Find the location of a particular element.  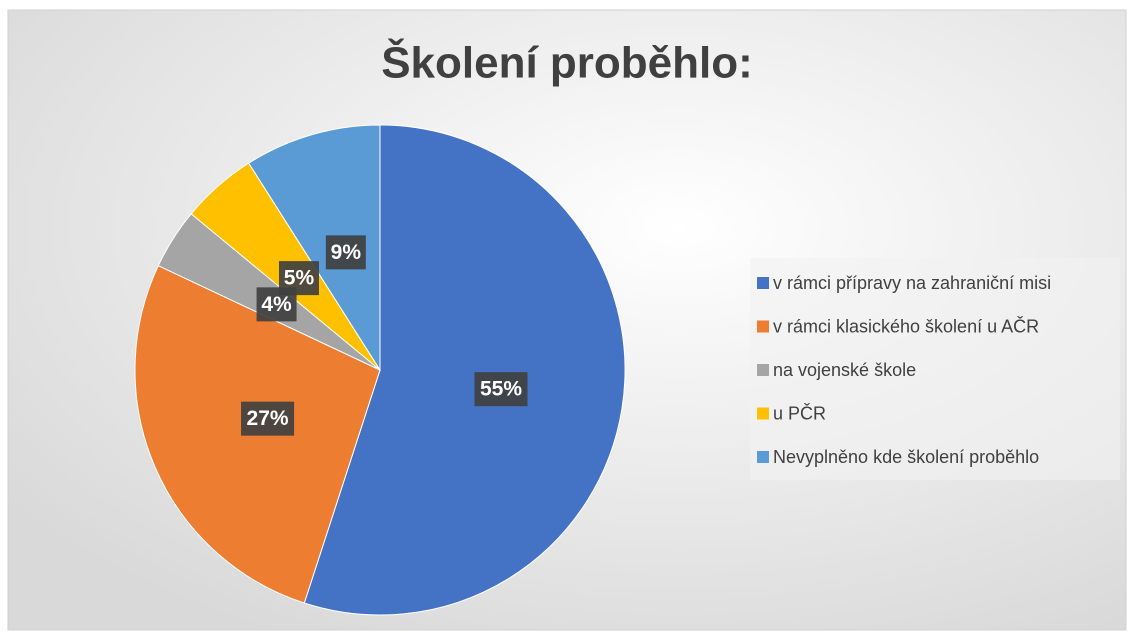

chart-title: Školení proběhlo: is located at coordinates (567, 62).